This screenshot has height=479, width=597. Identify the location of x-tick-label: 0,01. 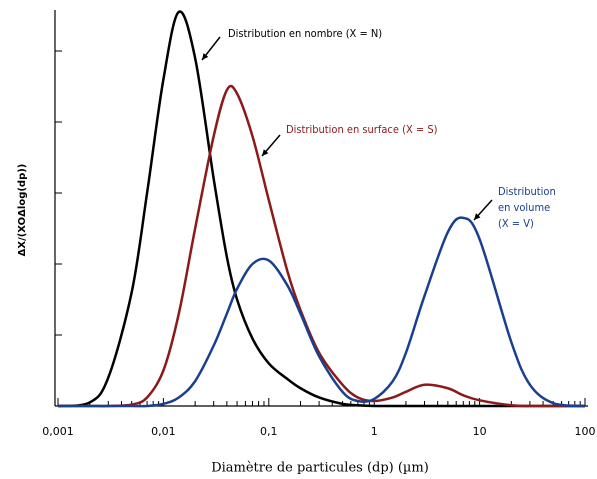
(163, 431).